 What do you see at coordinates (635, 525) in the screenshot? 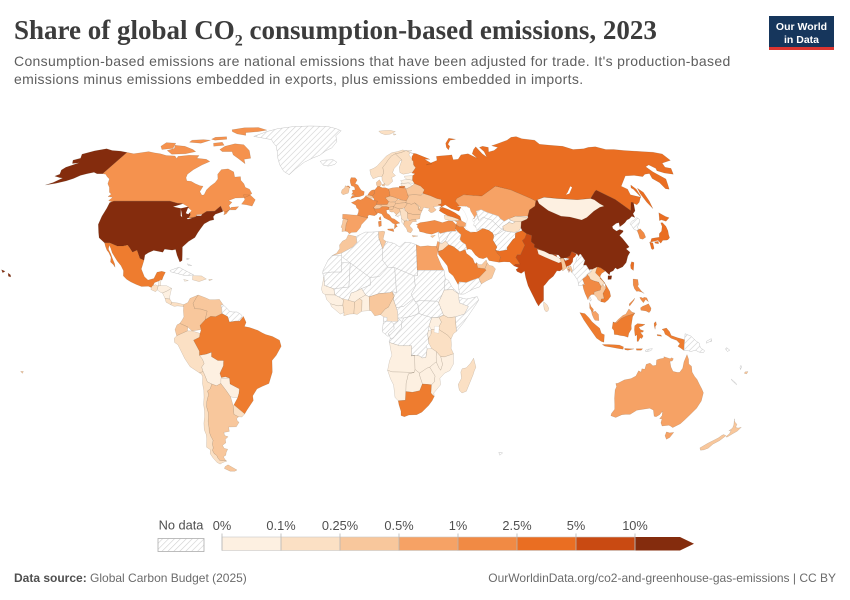
I see `svg-text: 10%` at bounding box center [635, 525].